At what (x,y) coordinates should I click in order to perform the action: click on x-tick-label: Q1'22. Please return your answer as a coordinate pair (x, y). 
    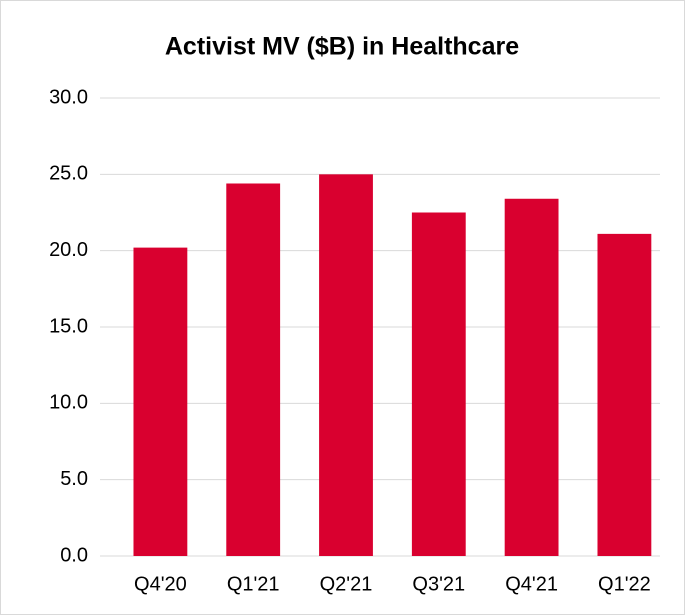
    Looking at the image, I should click on (624, 584).